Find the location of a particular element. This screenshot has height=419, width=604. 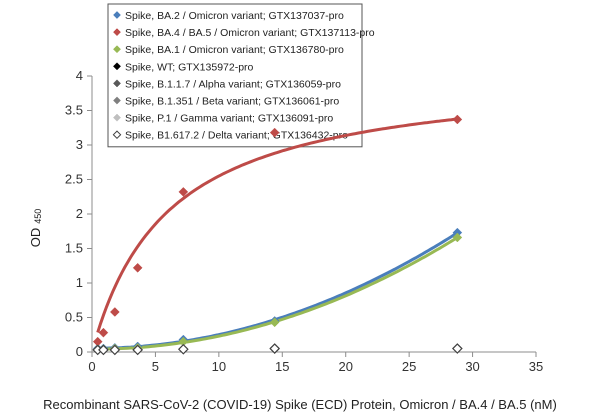

legend-label-series-3: Spike, WT; GTX135972-pro is located at coordinates (189, 67).